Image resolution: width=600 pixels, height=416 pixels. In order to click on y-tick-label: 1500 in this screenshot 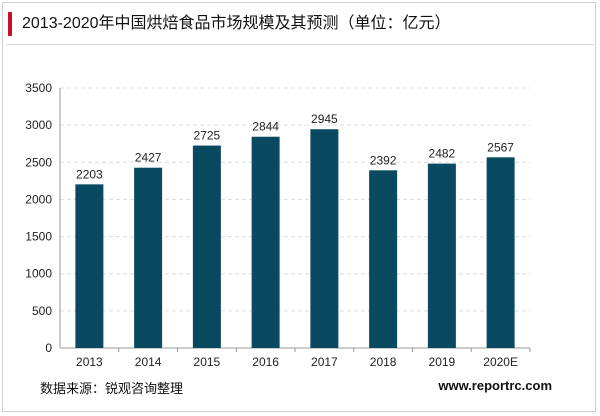, I will do `click(38, 237)`.